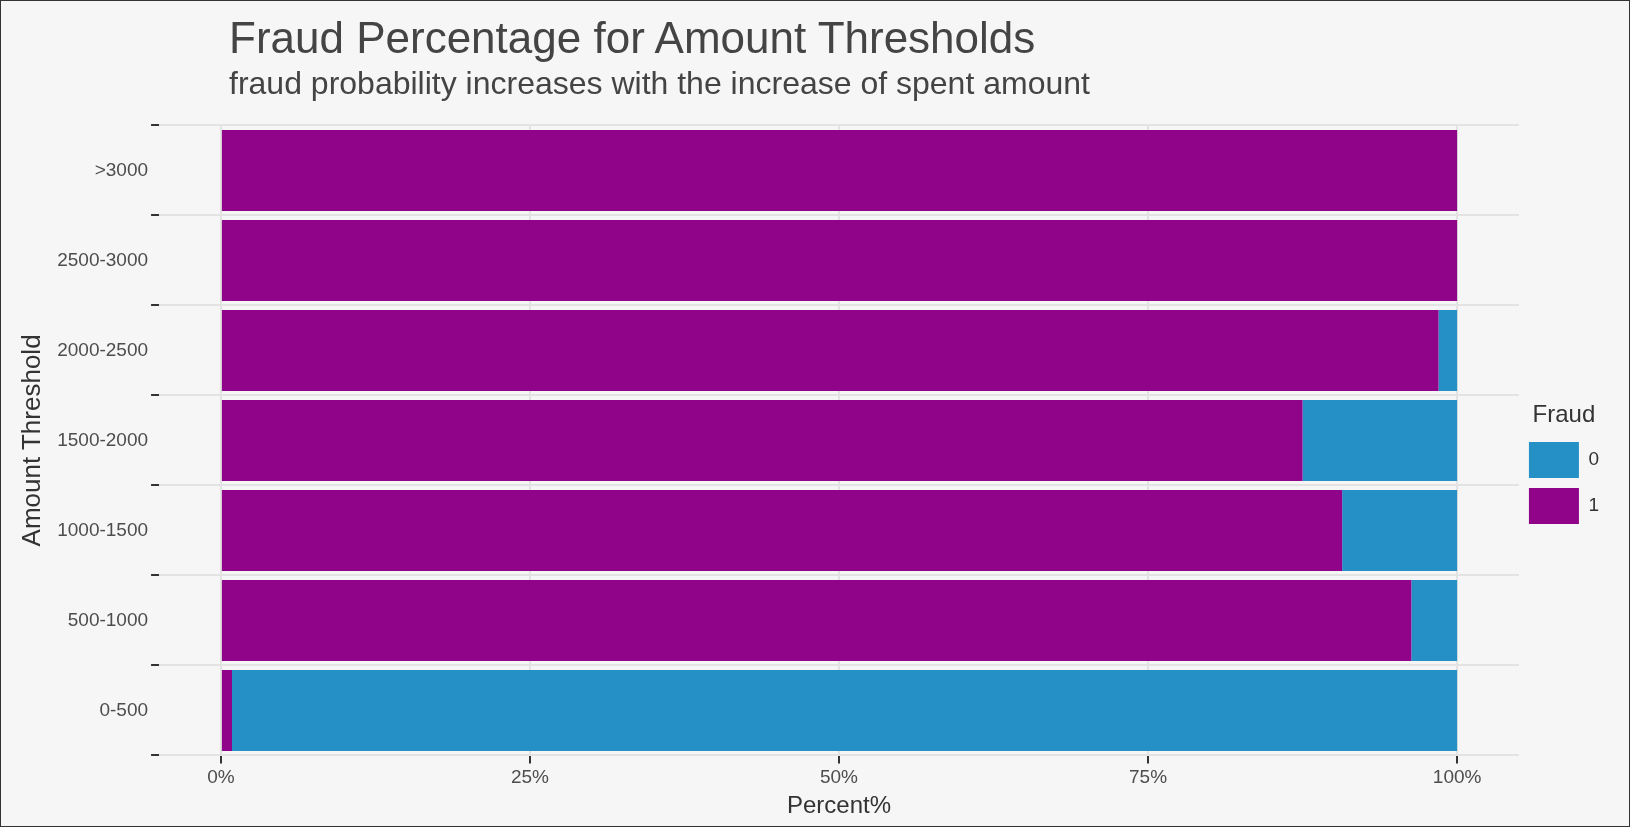  Describe the element at coordinates (121, 169) in the screenshot. I see `y-tick-label: >3000` at that location.